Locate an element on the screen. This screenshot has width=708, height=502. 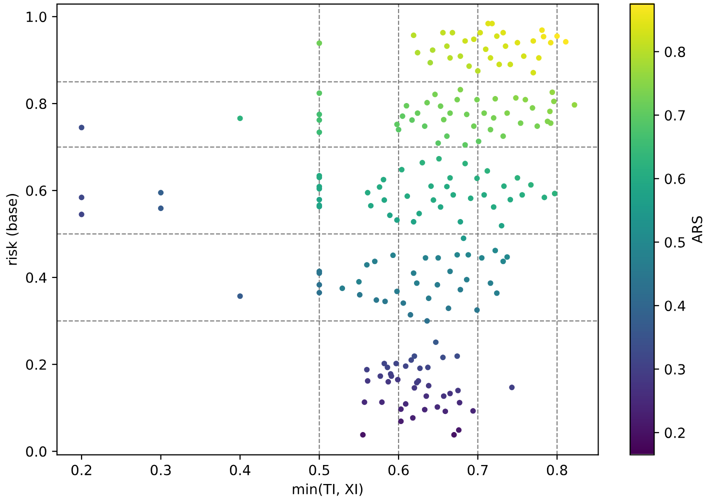
color-bar-label: 0.8 is located at coordinates (675, 52).